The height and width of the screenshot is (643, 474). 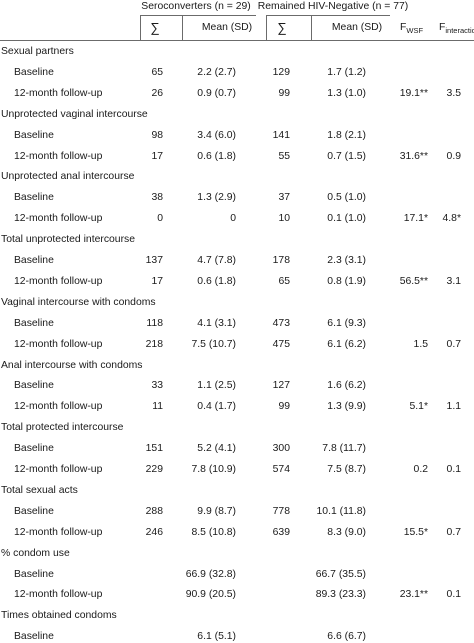 What do you see at coordinates (403, 27) in the screenshot?
I see `header-f-wsf-main: F` at bounding box center [403, 27].